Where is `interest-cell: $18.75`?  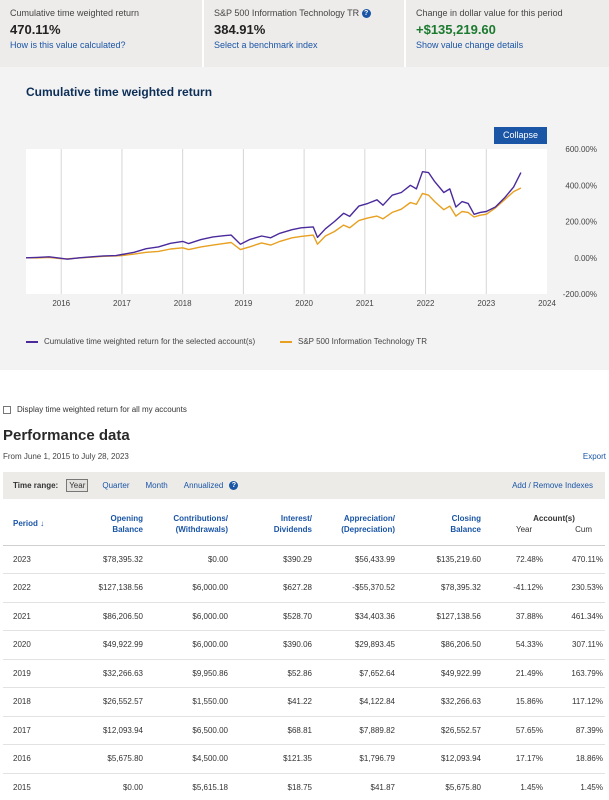 interest-cell: $18.75 is located at coordinates (270, 786).